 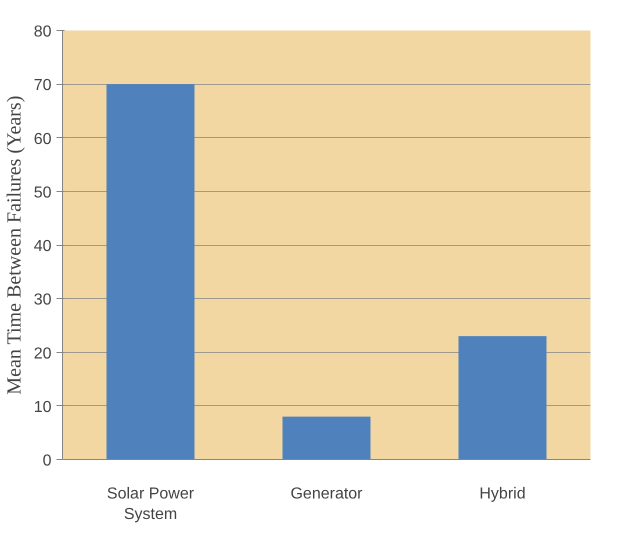 I want to click on y-tick-label: 60, so click(x=43, y=139).